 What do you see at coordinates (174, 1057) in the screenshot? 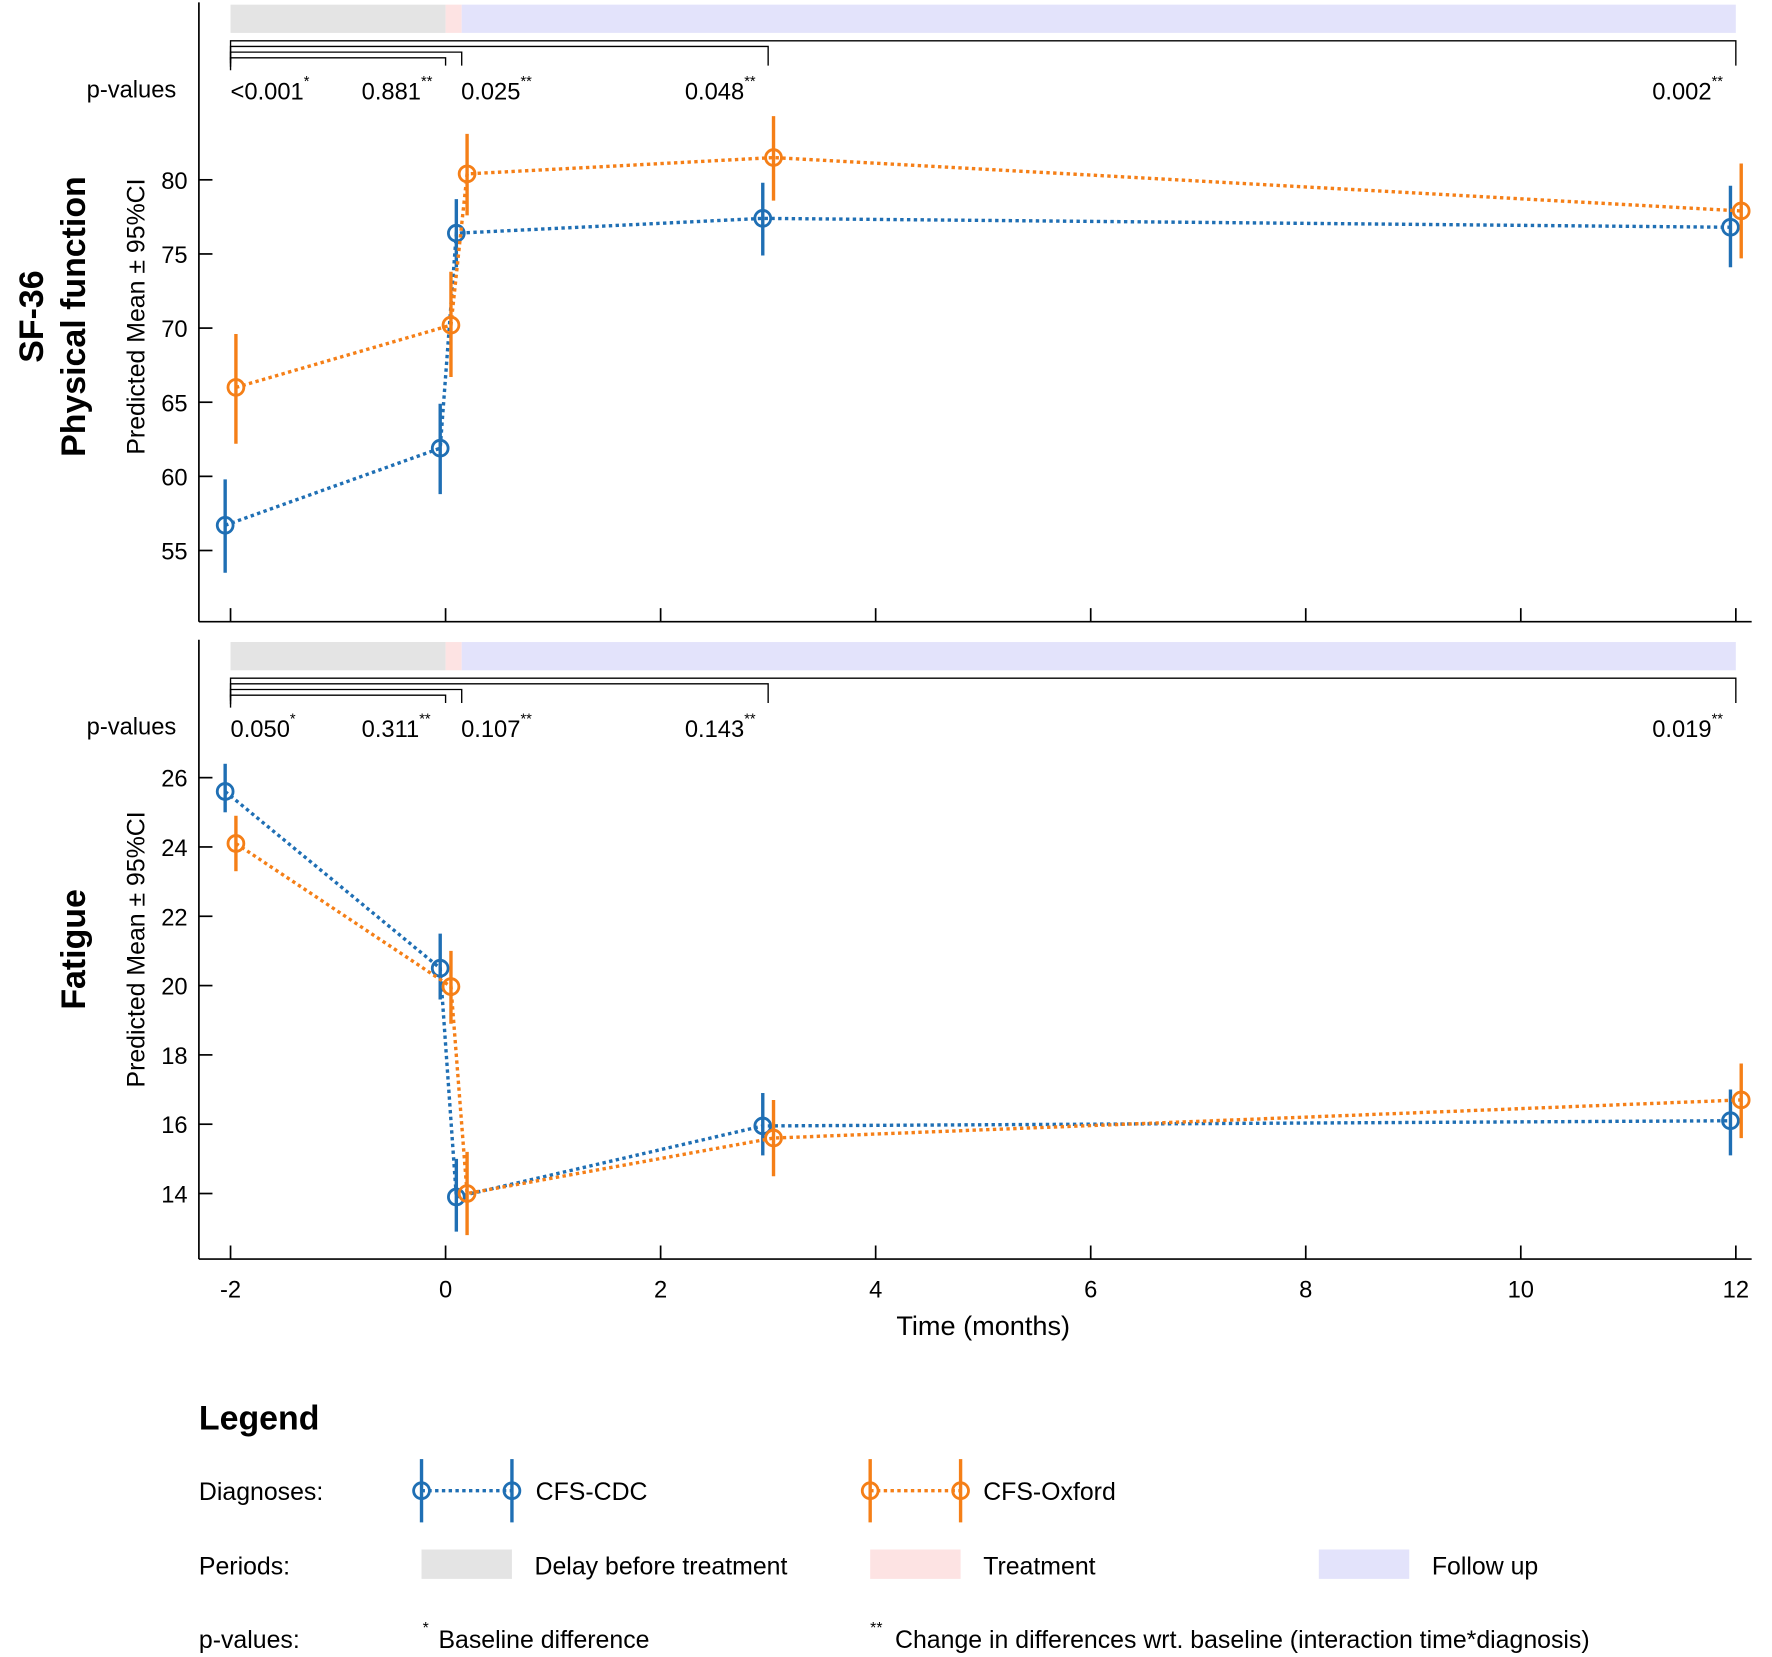
I see `y-tick-label: 18` at bounding box center [174, 1057].